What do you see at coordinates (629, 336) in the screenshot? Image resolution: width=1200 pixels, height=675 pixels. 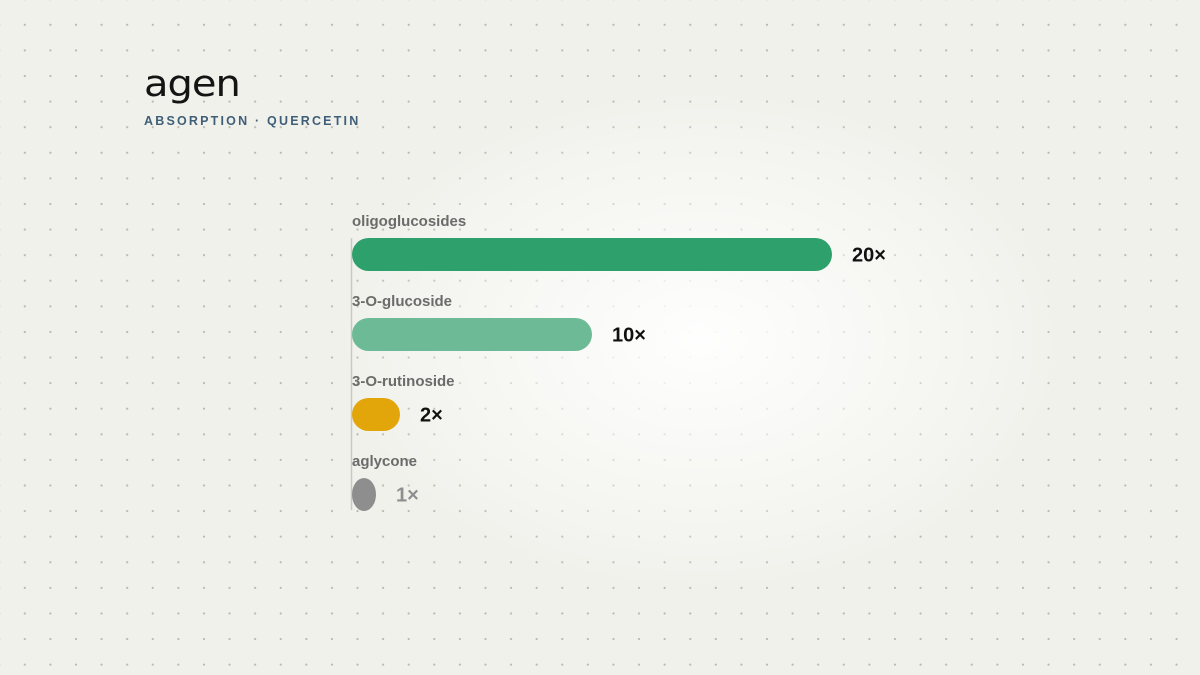 I see `value-label: 10×` at bounding box center [629, 336].